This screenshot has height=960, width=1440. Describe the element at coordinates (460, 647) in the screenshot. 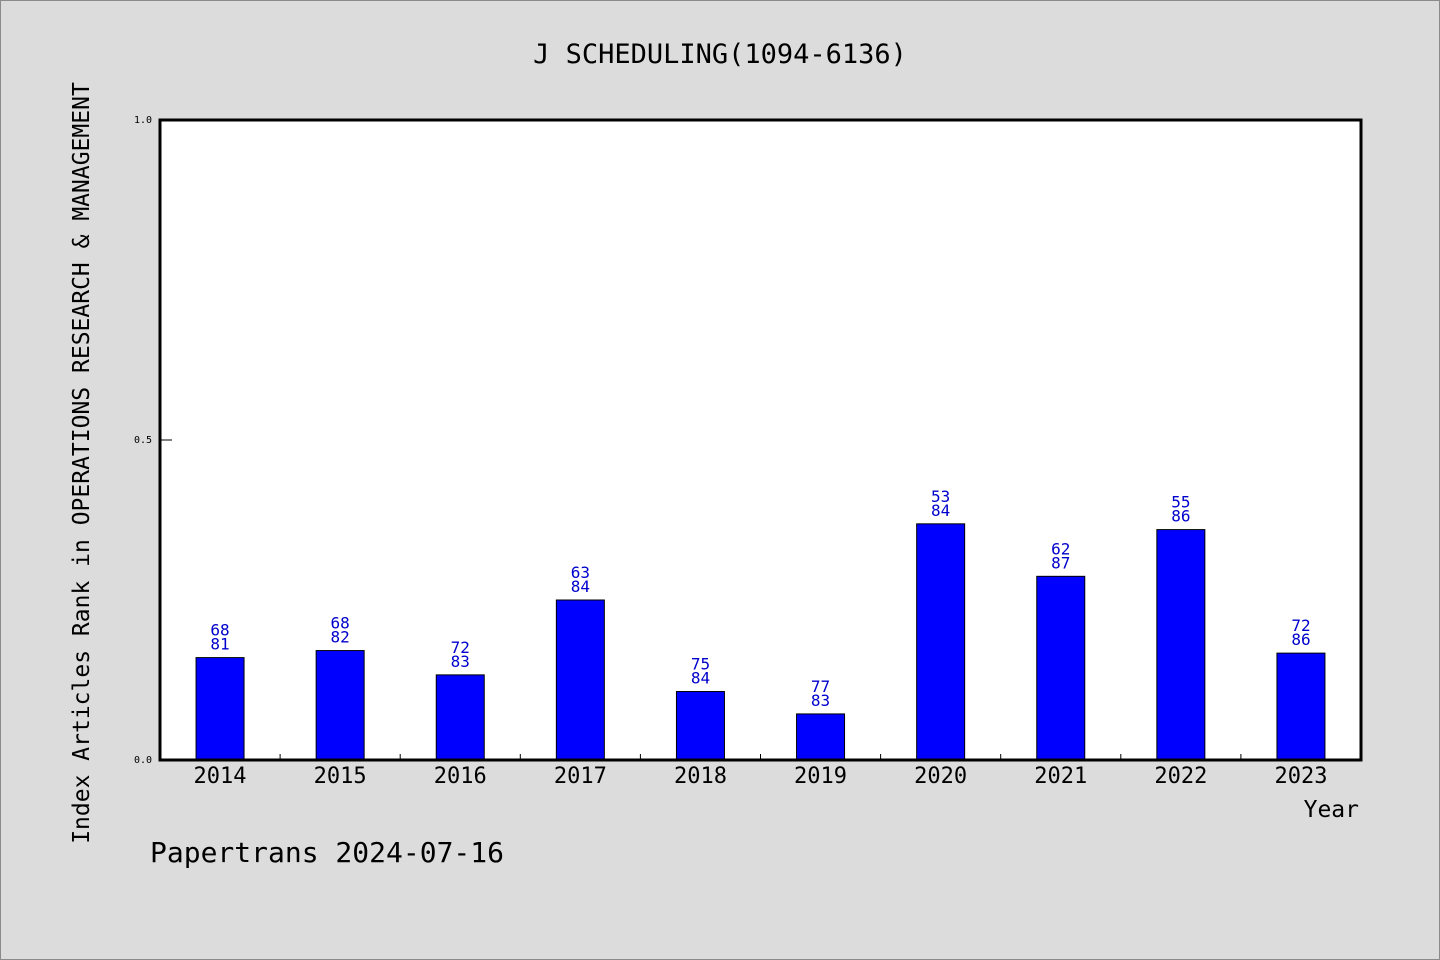

I see `bar-label-top-2016: 72` at that location.